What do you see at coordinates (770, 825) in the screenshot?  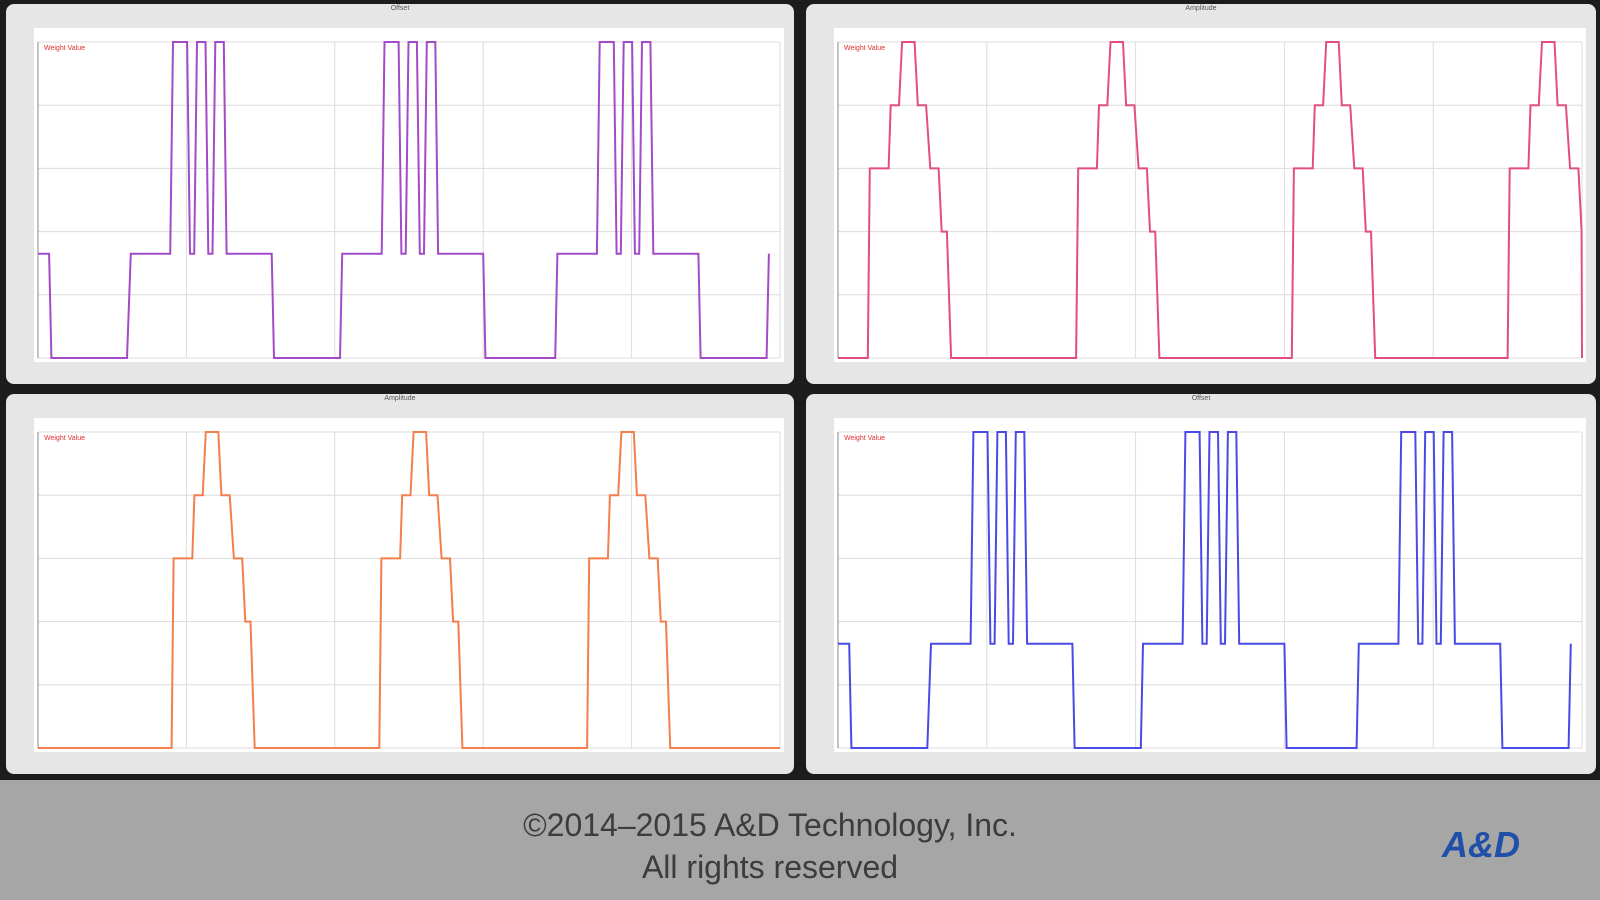 I see `copyright-line-1: ©2014–2015 A&D Technology, Inc.` at bounding box center [770, 825].